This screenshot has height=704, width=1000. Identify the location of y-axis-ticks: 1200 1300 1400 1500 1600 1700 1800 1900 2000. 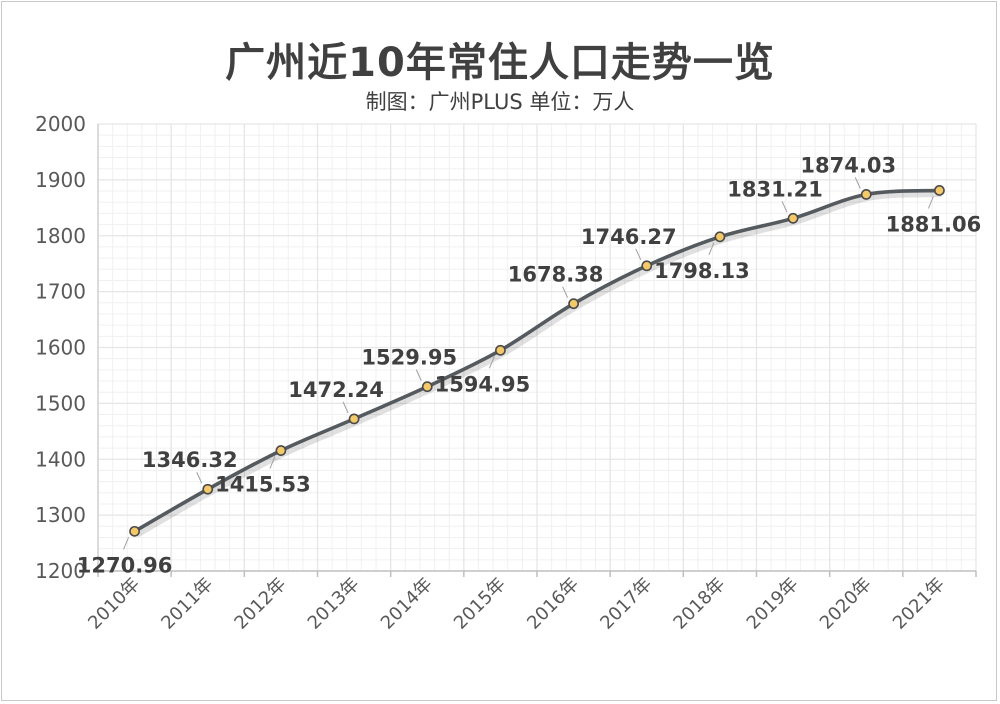
(60, 347).